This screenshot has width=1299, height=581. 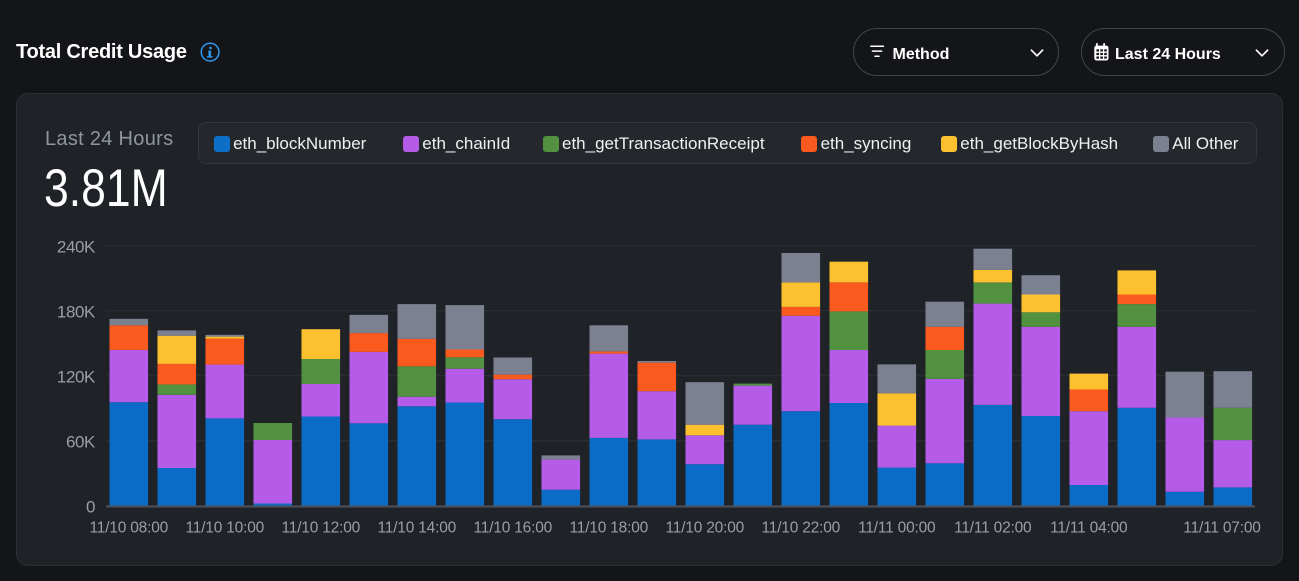 I want to click on svg-text: 11/11 07:00, so click(x=1222, y=528).